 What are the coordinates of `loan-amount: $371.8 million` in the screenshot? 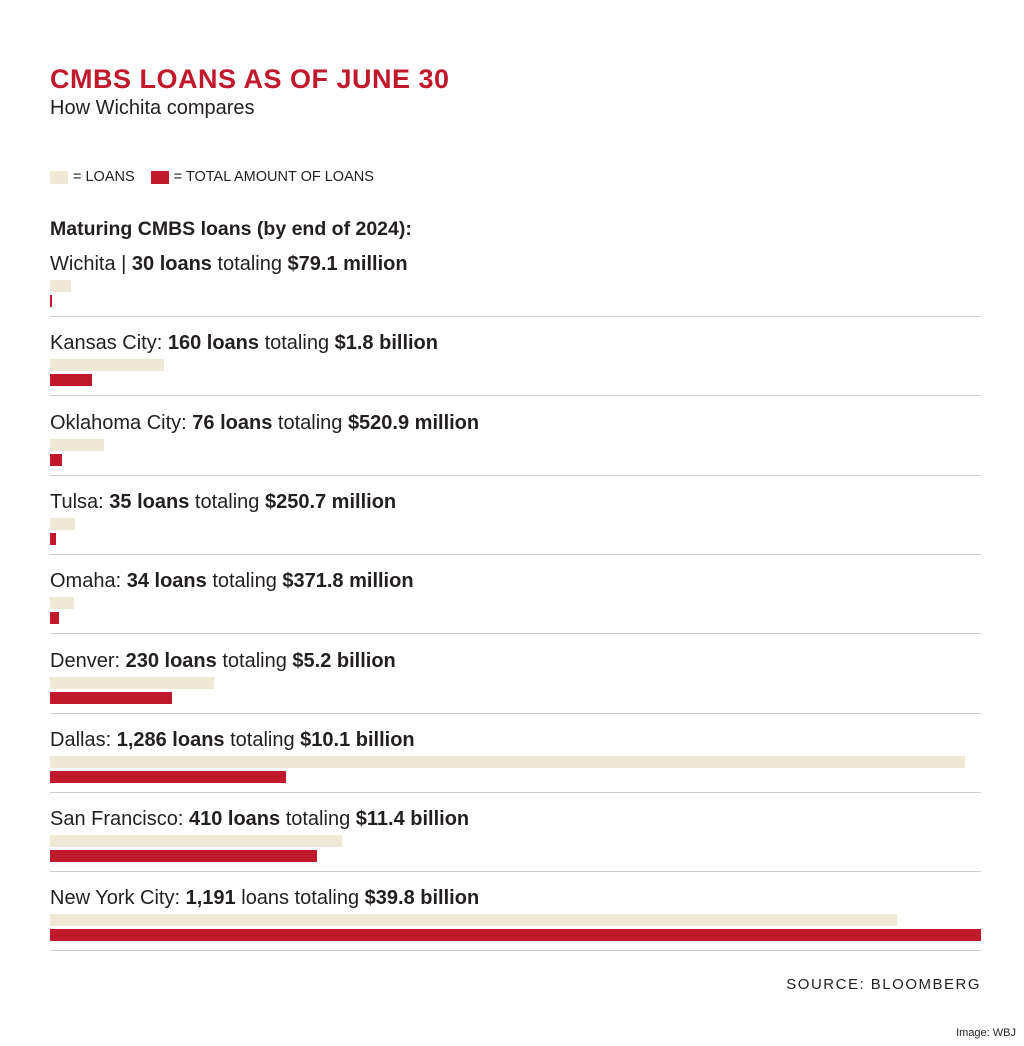 It's located at (348, 581).